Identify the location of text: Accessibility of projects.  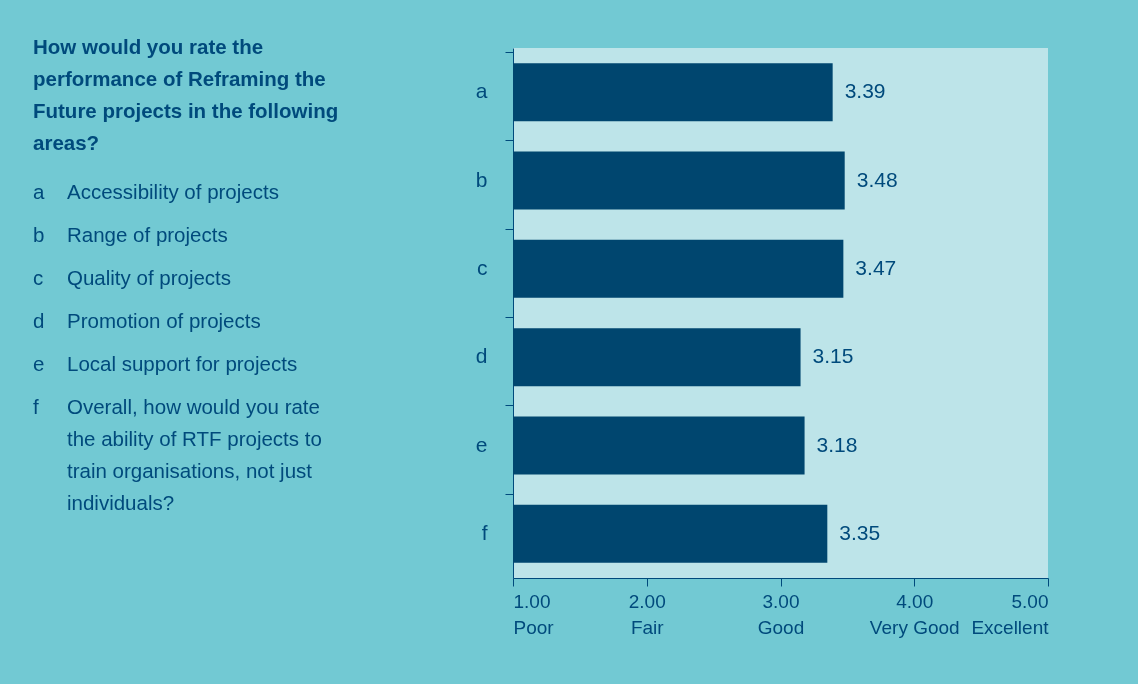
(173, 191).